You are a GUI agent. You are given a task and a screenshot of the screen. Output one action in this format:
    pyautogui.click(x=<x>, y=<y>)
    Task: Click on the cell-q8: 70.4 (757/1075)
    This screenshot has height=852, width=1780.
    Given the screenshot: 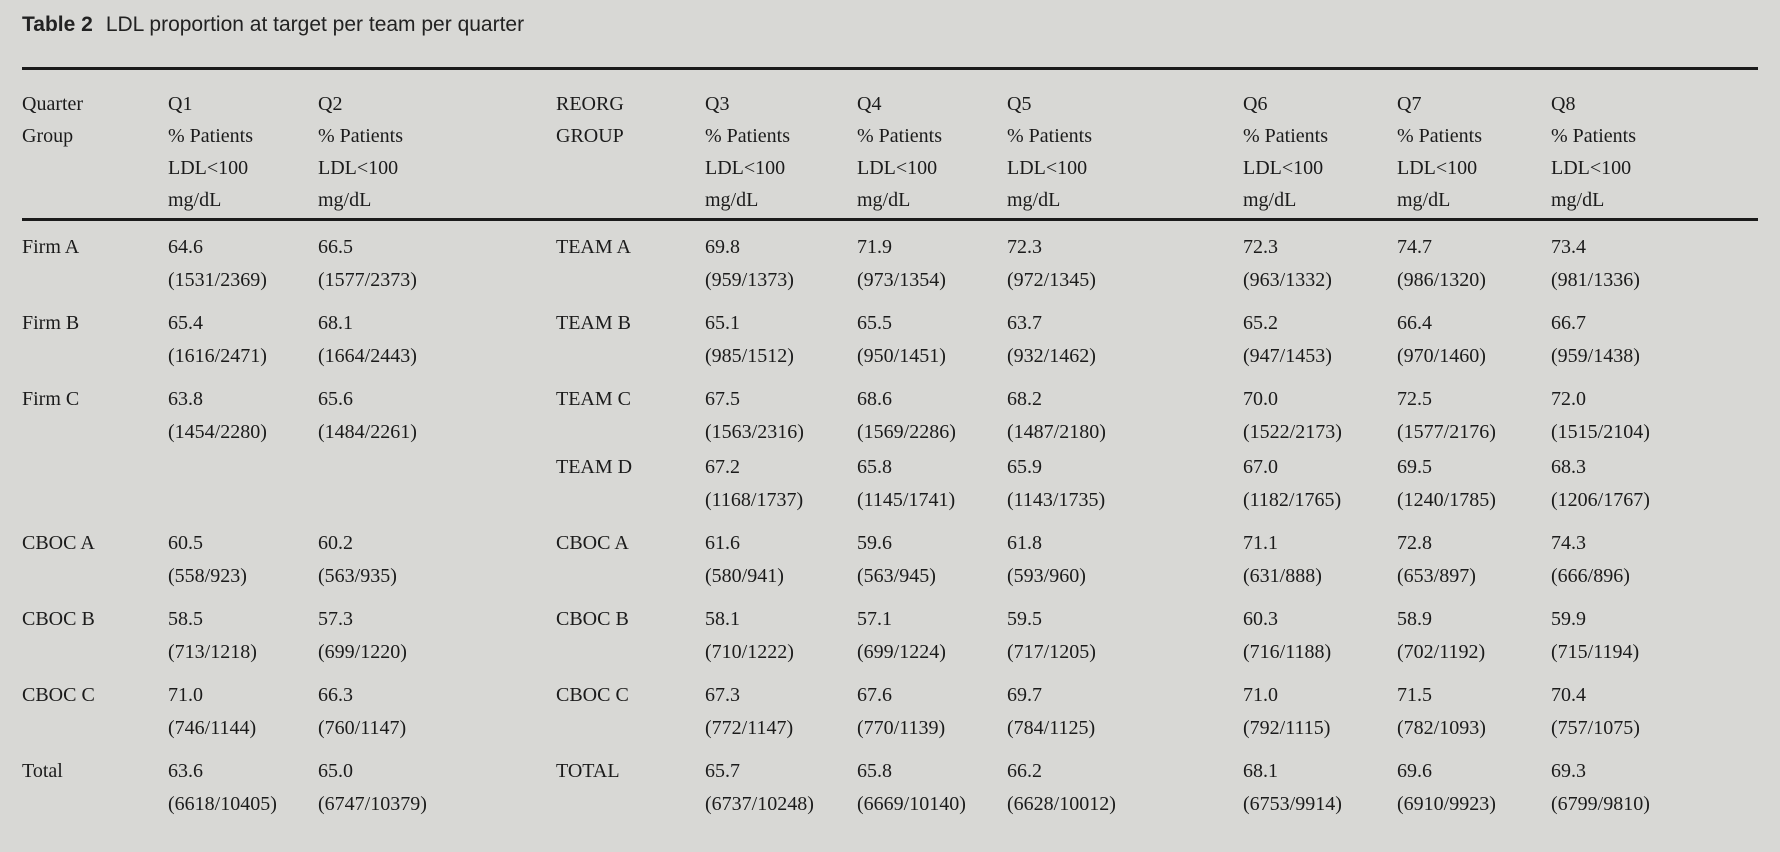 What is the action you would take?
    pyautogui.click(x=1654, y=707)
    